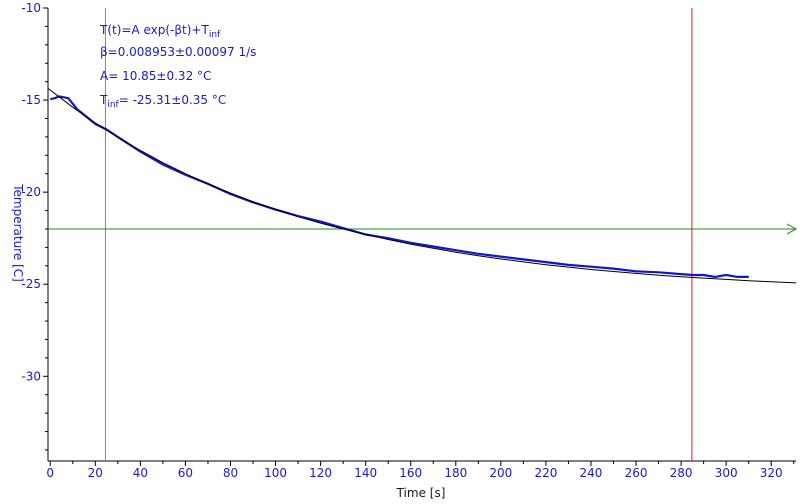 The image size is (800, 504). I want to click on y-axis-title: Temperature [C], so click(18, 232).